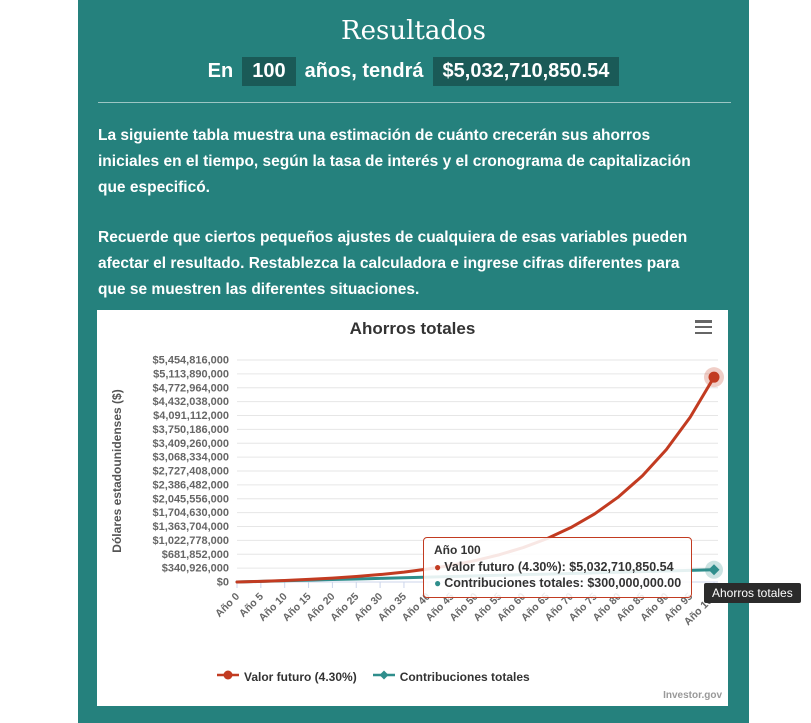  I want to click on svg-text: Dólares estadounidenses ($), so click(117, 470).